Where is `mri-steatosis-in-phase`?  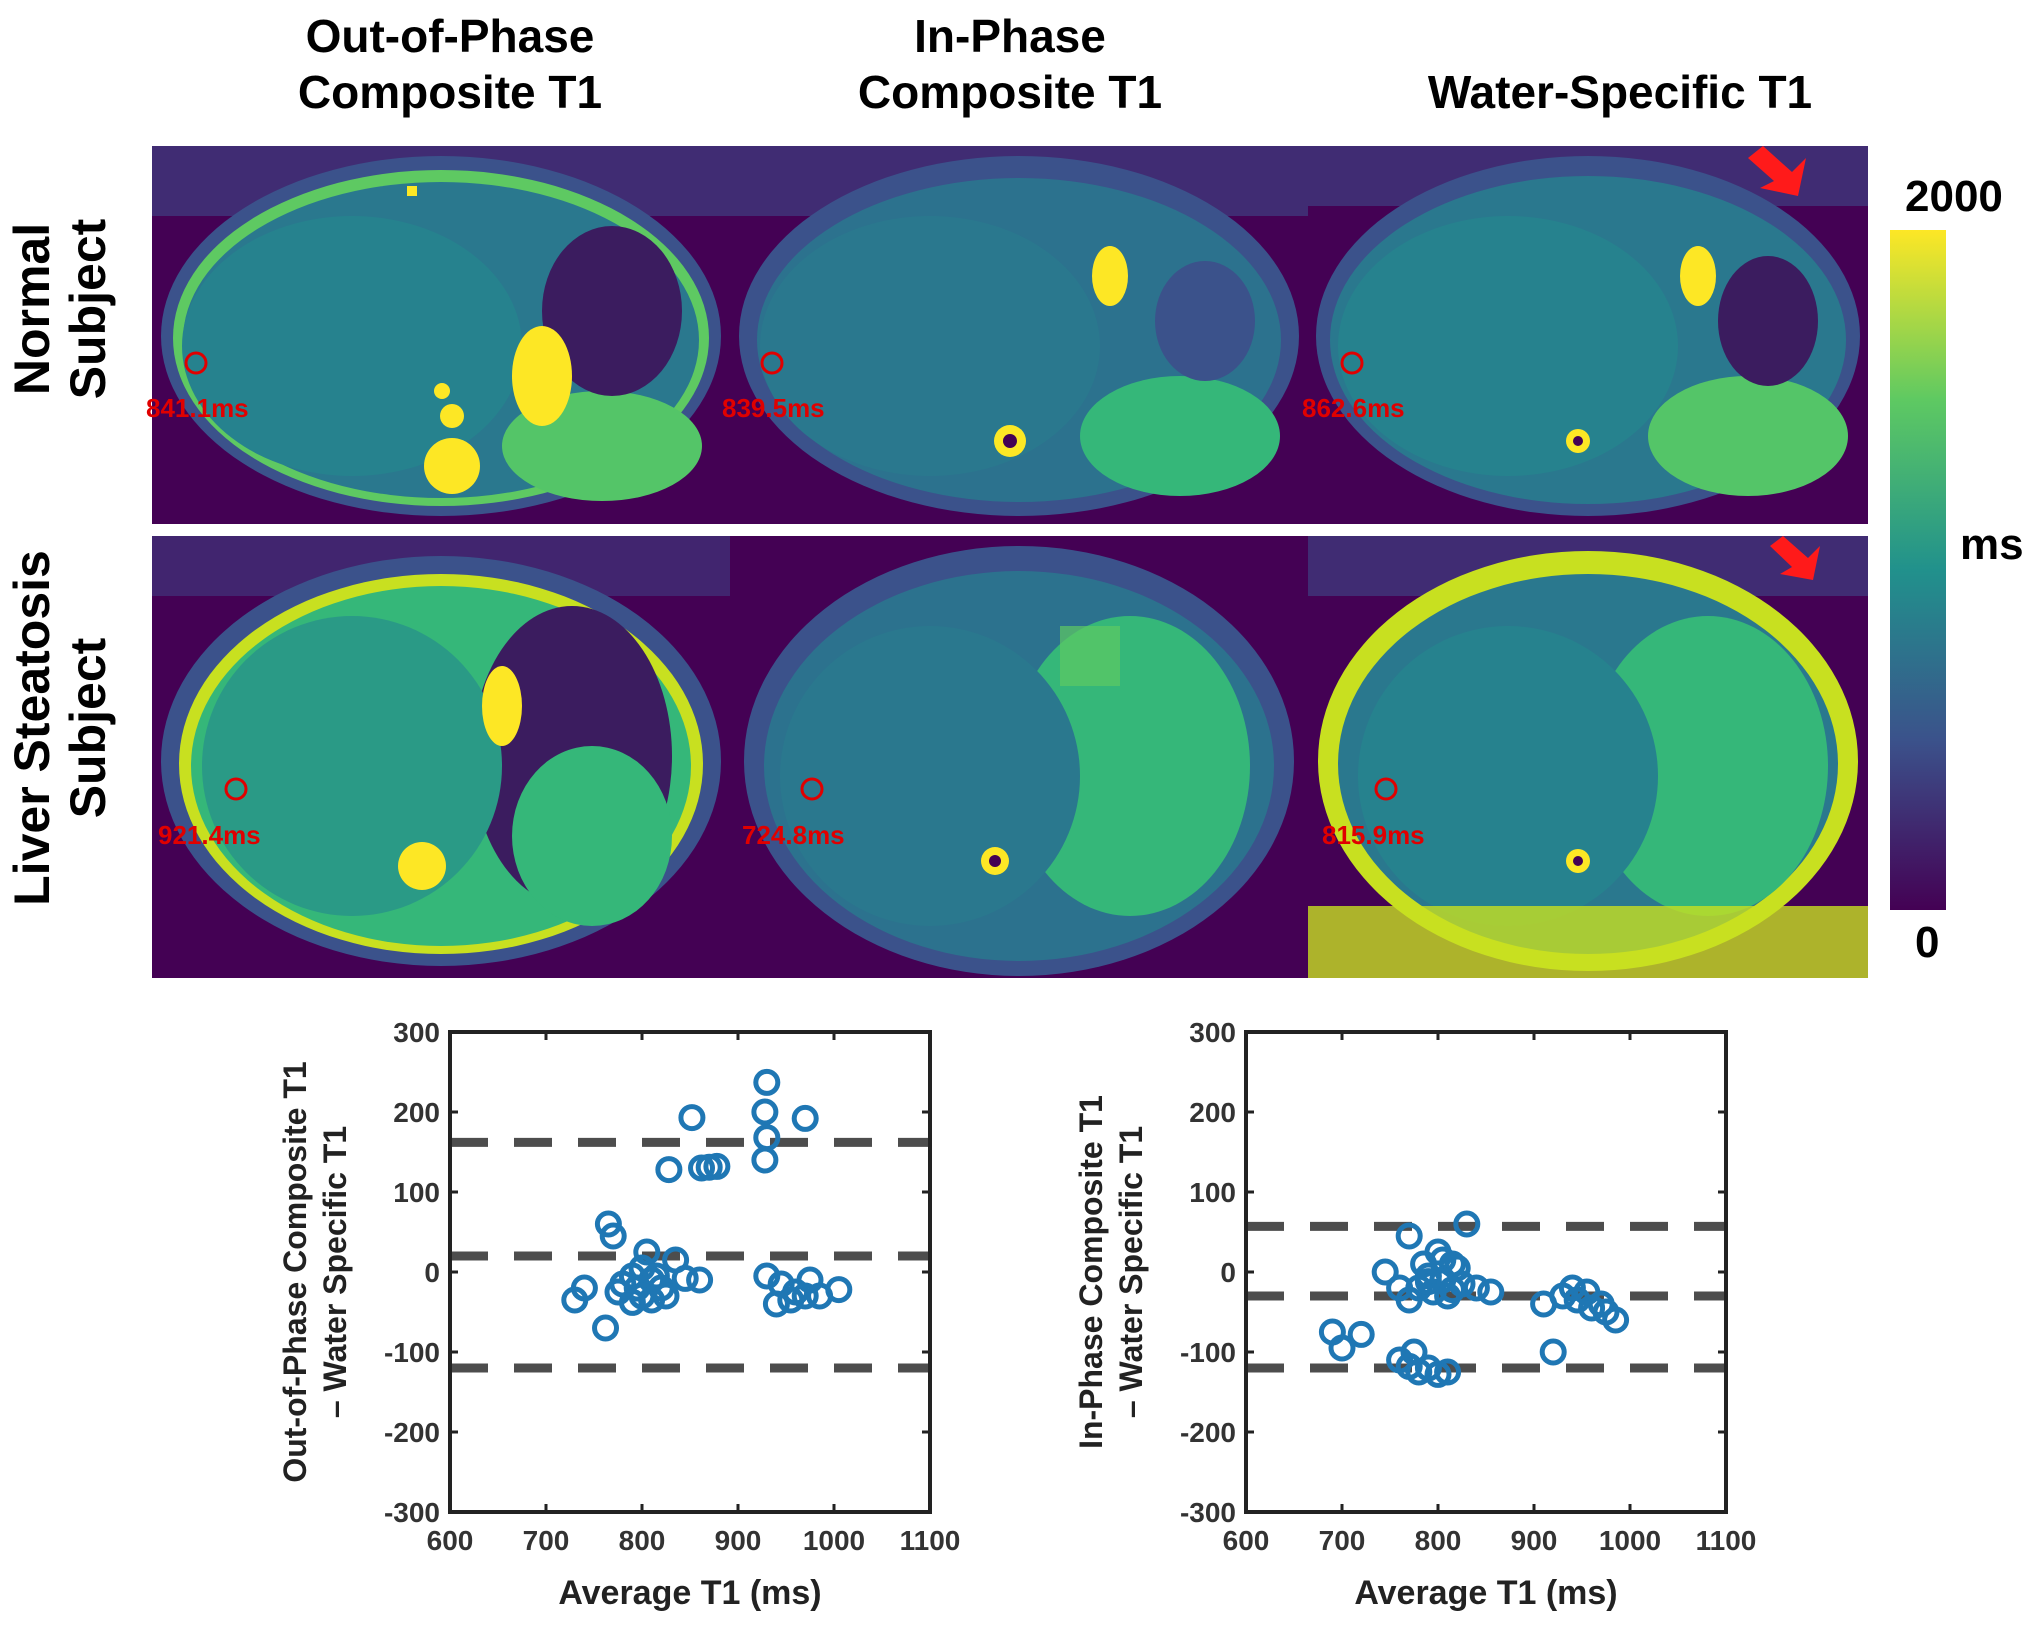 mri-steatosis-in-phase is located at coordinates (1019, 757).